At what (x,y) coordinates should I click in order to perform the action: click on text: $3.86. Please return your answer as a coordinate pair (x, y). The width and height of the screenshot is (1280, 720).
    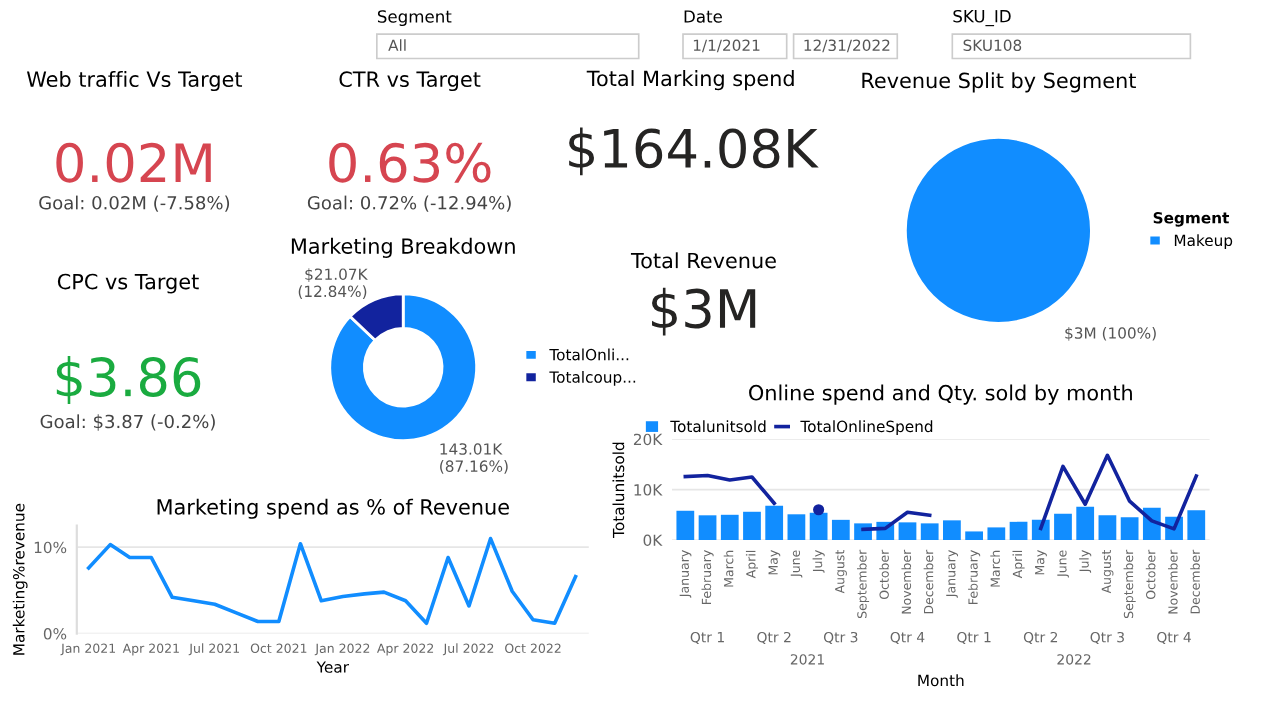
    Looking at the image, I should click on (128, 380).